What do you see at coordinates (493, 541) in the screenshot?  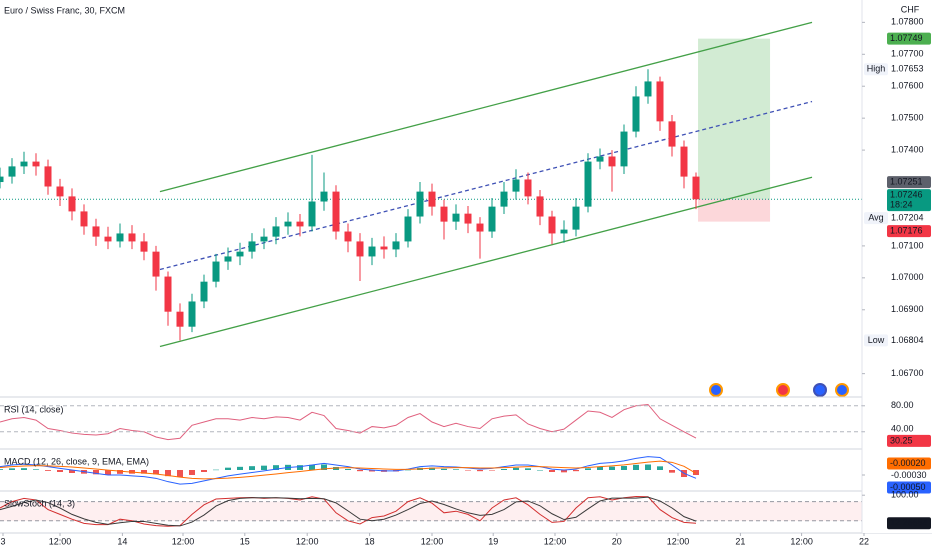 I see `x-tick-label: 19` at bounding box center [493, 541].